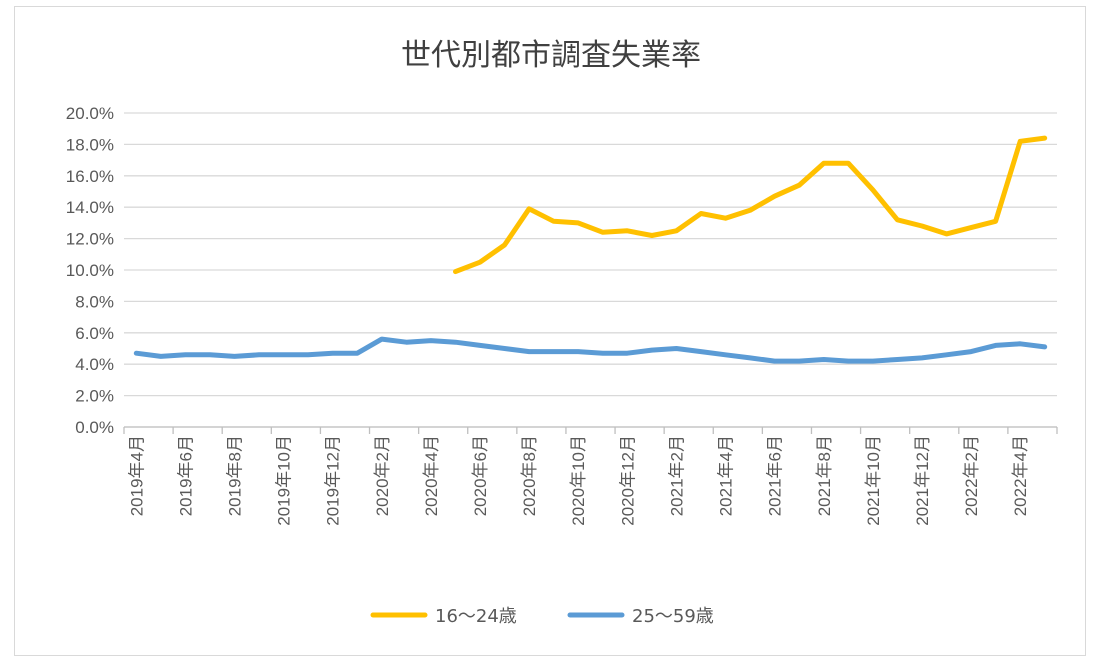  What do you see at coordinates (922, 480) in the screenshot?
I see `x-tick-label: 2021年12月` at bounding box center [922, 480].